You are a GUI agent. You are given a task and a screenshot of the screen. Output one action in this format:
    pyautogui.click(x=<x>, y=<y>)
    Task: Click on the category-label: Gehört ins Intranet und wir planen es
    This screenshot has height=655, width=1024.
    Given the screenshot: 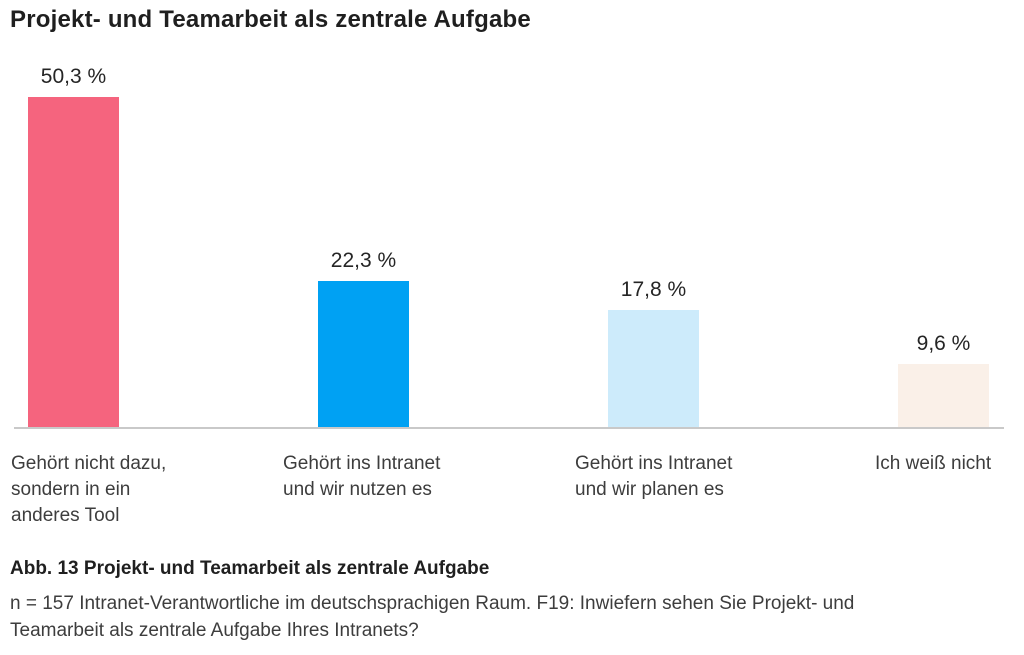 What is the action you would take?
    pyautogui.click(x=654, y=476)
    